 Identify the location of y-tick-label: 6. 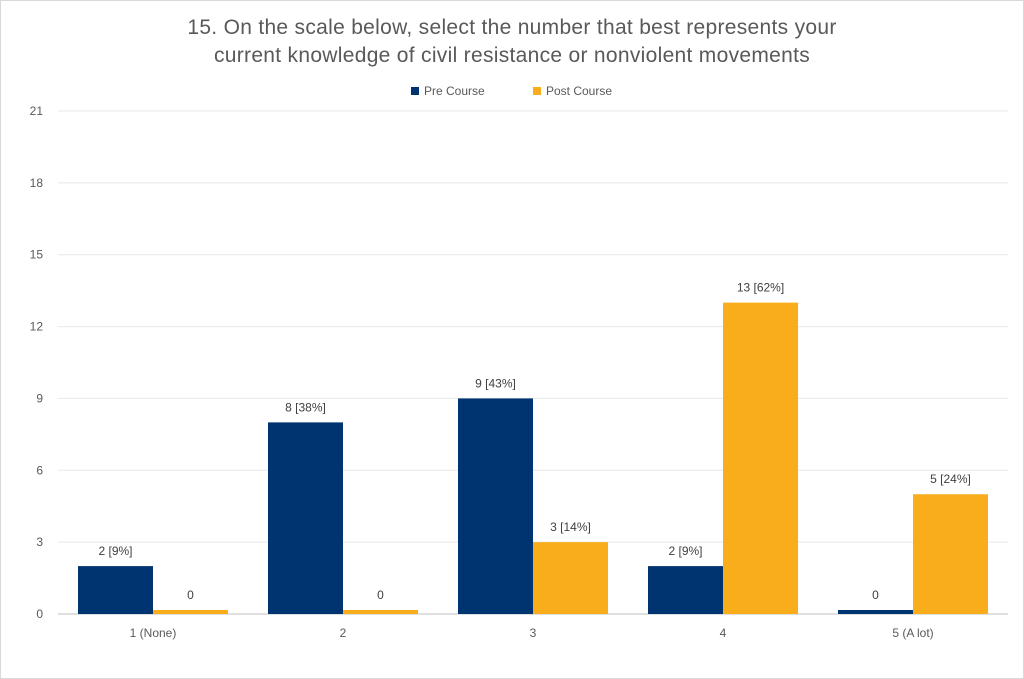
(39, 470).